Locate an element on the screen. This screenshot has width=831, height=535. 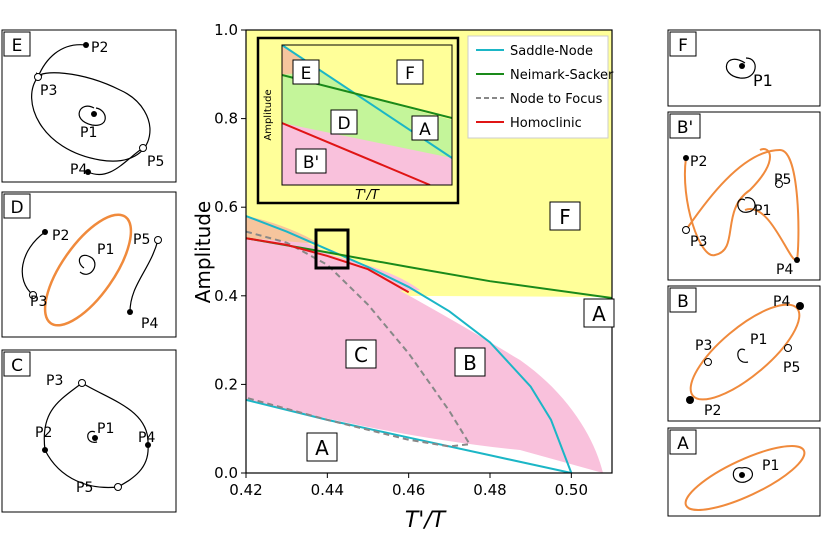
inset-region-d2-fill is located at coordinates (367, 116).